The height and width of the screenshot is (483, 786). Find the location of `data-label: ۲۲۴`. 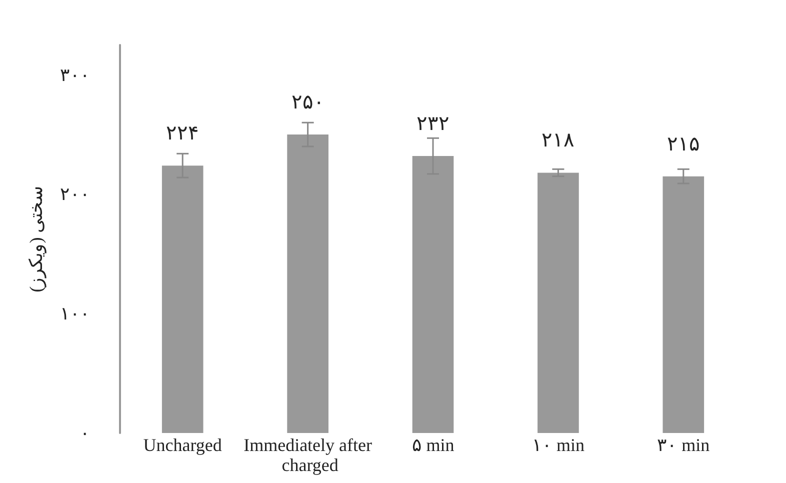

data-label: ۲۲۴ is located at coordinates (183, 133).